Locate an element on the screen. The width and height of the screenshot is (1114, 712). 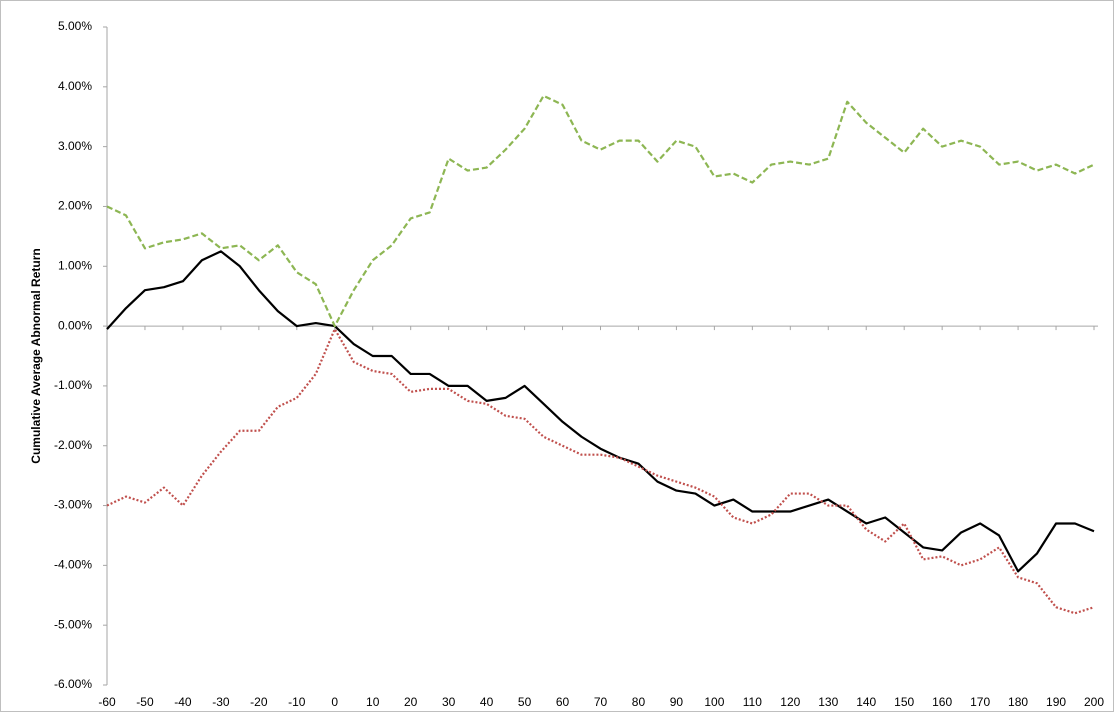
x-tick-label: 110 is located at coordinates (752, 702).